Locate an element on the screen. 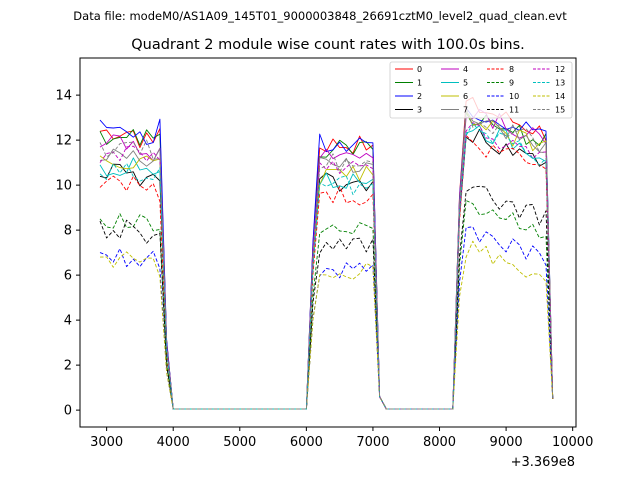 Image resolution: width=640 pixels, height=480 pixels. y-tick-label: 4 is located at coordinates (68, 321).